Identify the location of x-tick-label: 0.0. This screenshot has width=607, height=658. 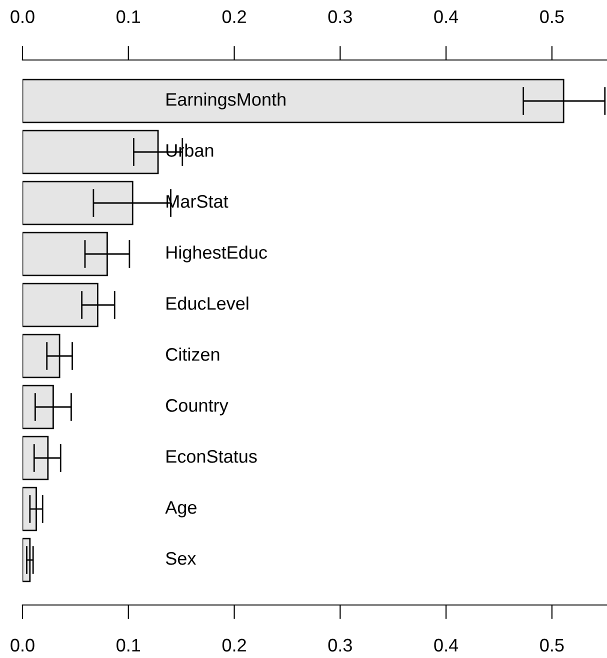
(22, 17).